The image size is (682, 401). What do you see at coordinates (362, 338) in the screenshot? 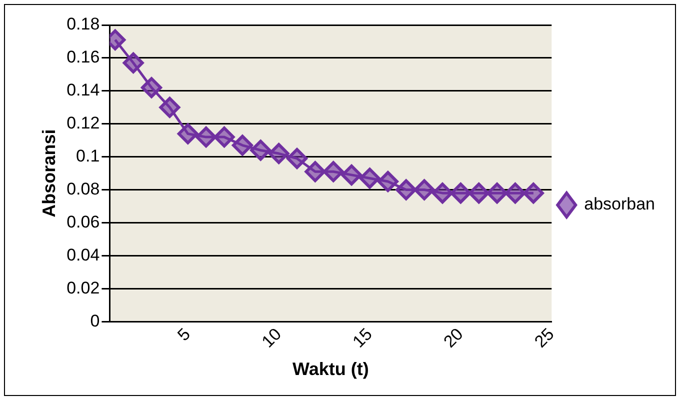
I see `x-tick-label: 15` at bounding box center [362, 338].